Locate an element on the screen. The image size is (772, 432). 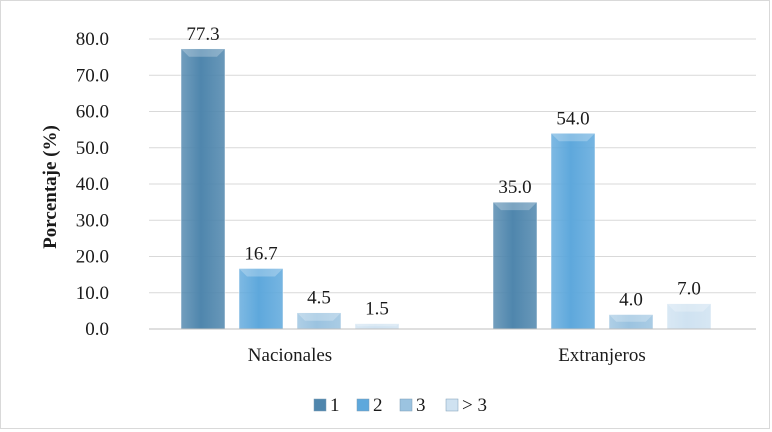
x-category-label: Nacionales is located at coordinates (290, 355).